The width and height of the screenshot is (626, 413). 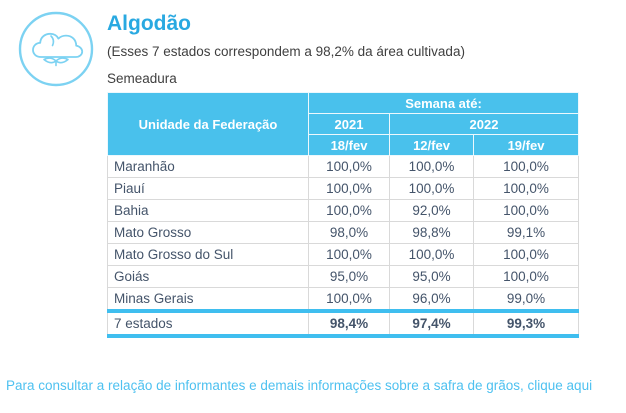 What do you see at coordinates (208, 166) in the screenshot?
I see `state-name: Maranhão` at bounding box center [208, 166].